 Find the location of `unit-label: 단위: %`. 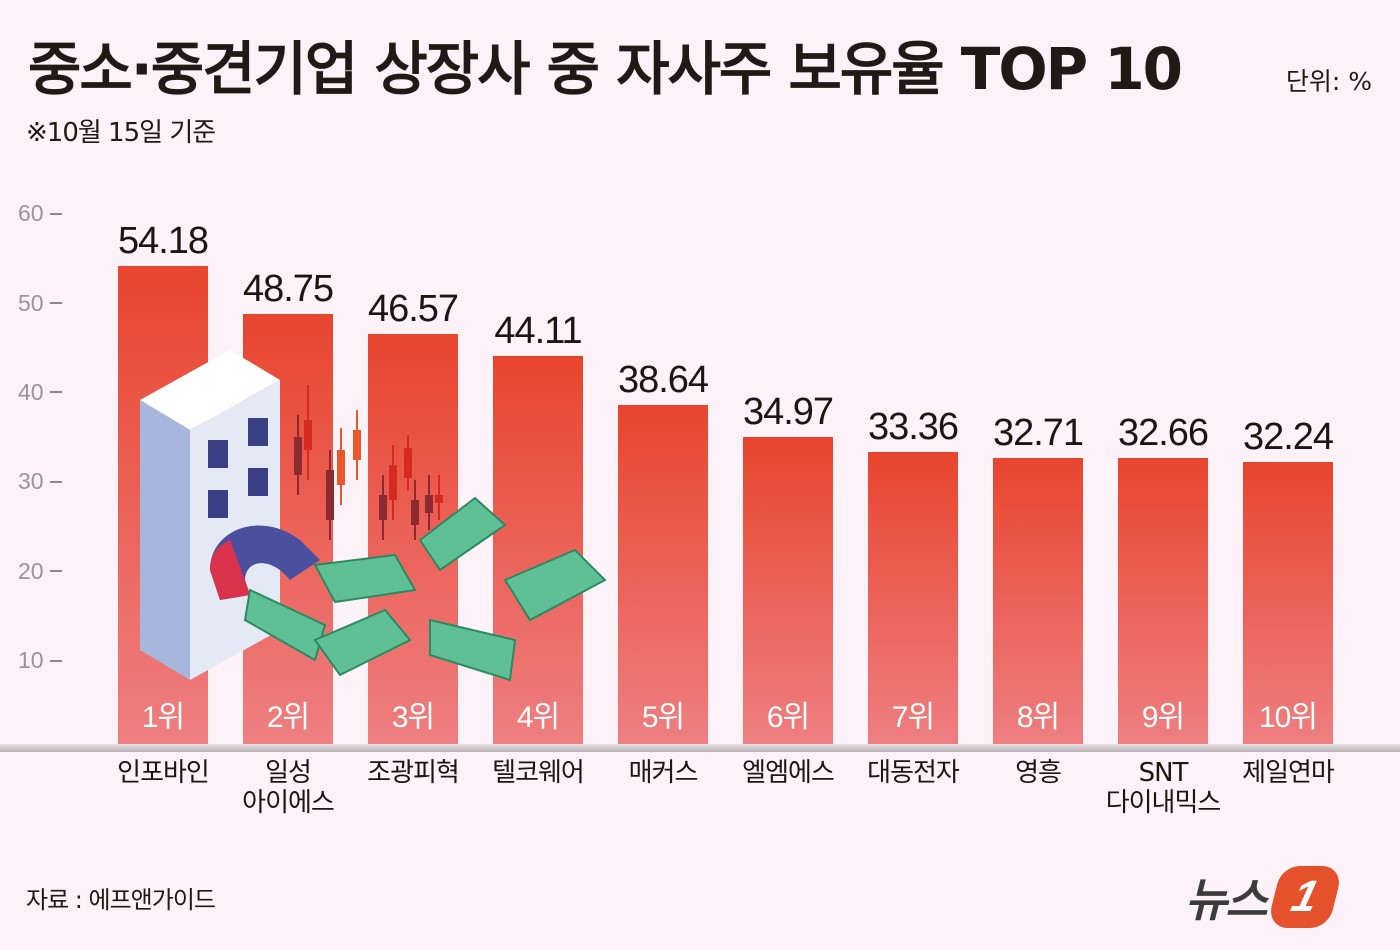

unit-label: 단위: % is located at coordinates (1328, 81).